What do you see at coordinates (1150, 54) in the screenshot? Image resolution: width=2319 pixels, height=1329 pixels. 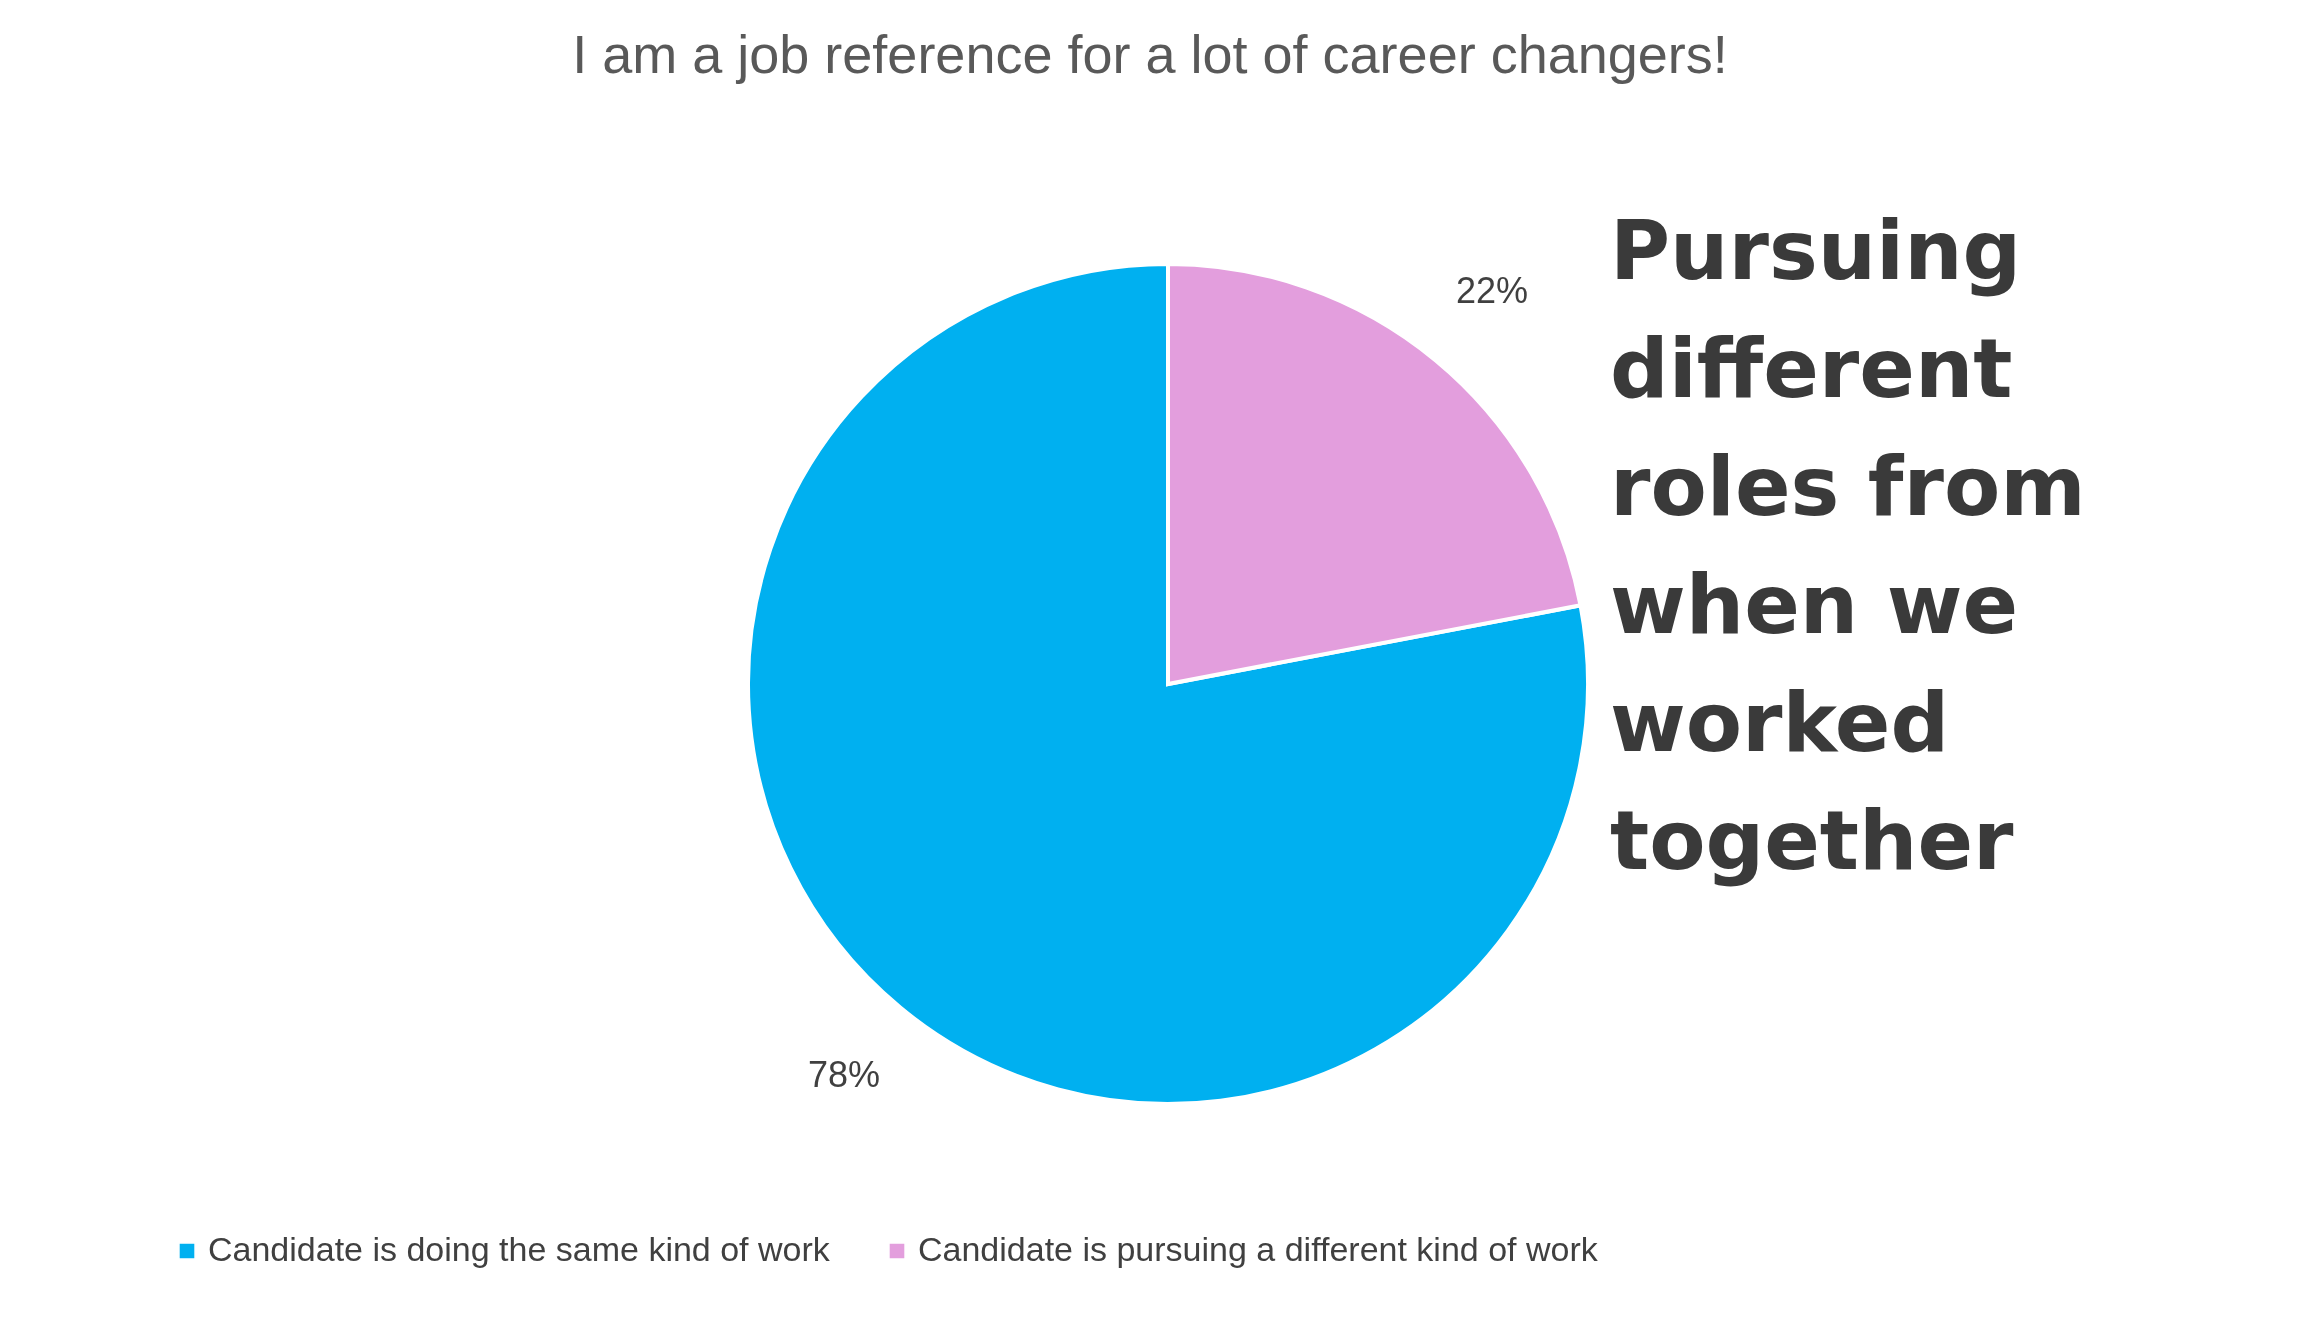 I see `chart-title: I am a job reference for a lot of career changers!` at bounding box center [1150, 54].